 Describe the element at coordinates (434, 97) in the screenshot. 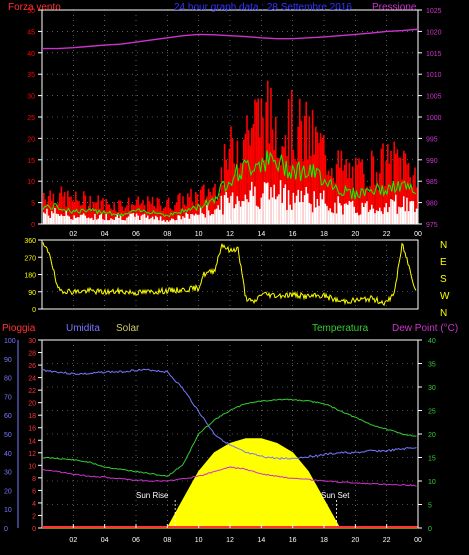

I see `pressure-tick-label: 1005` at that location.